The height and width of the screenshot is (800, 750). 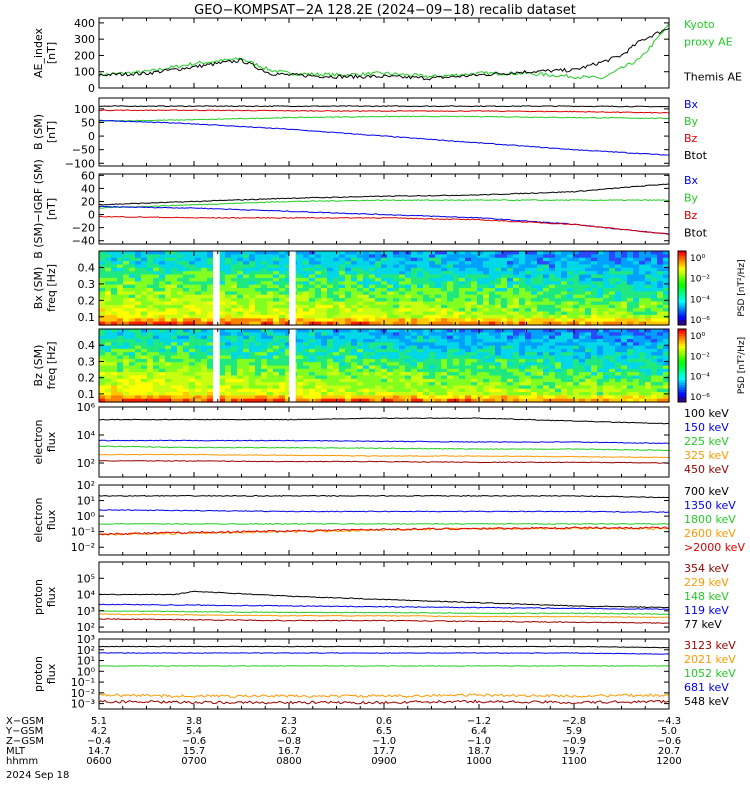 I want to click on series-line-elec1, so click(x=384, y=421).